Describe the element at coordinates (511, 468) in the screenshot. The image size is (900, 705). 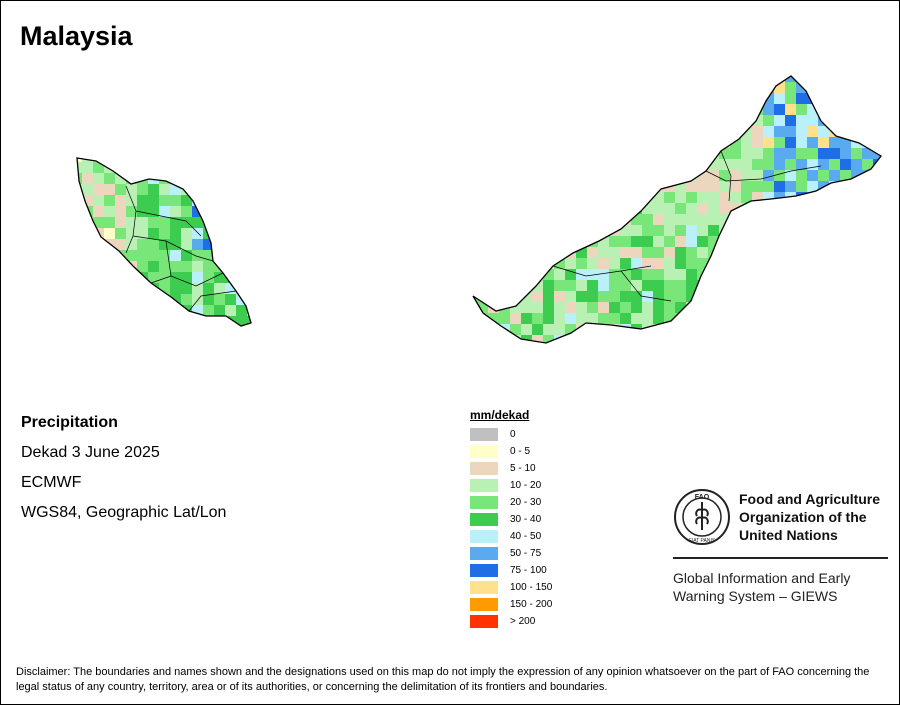
I see `legend-item: 5 - 10` at that location.